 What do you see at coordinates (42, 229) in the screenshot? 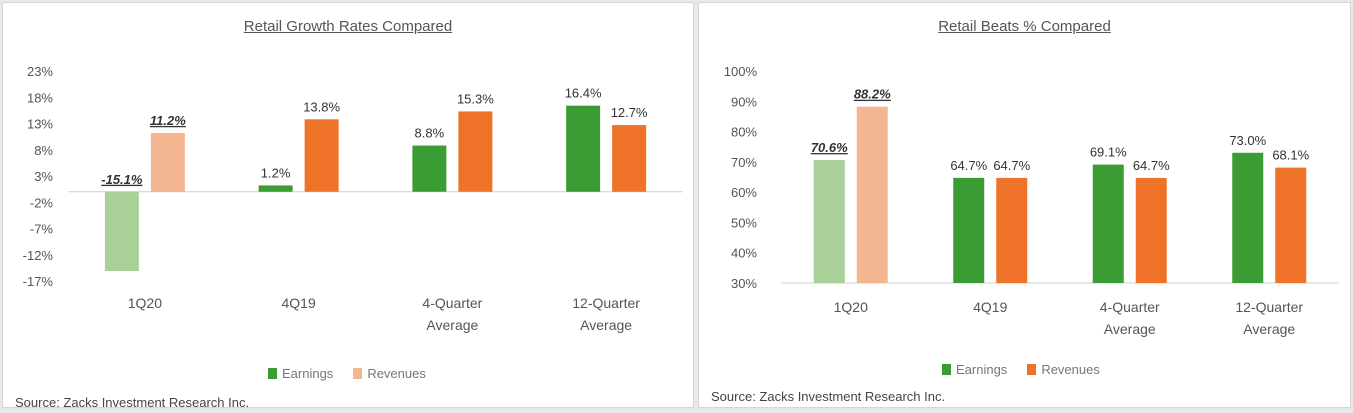
I see `y-tick-label: -7%` at bounding box center [42, 229].